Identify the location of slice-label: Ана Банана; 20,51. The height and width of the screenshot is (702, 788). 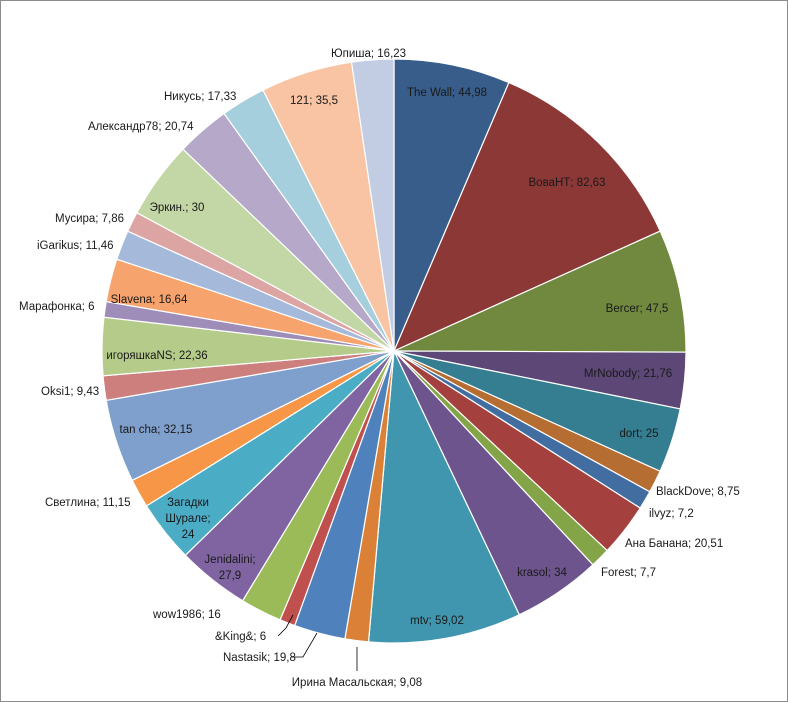
(674, 544).